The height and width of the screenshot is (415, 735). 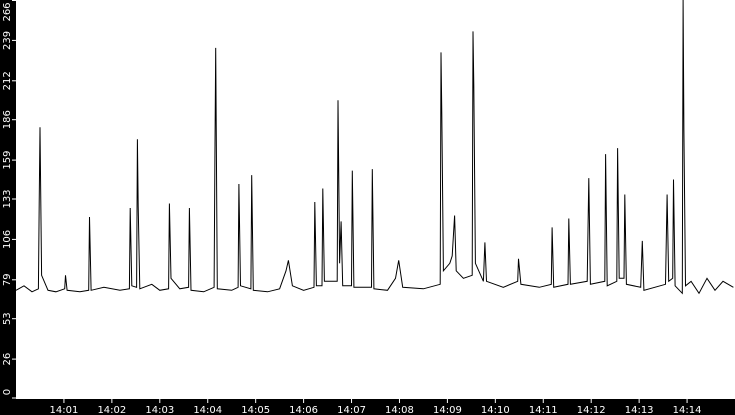 What do you see at coordinates (7, 119) in the screenshot?
I see `y-tick-label: 186` at bounding box center [7, 119].